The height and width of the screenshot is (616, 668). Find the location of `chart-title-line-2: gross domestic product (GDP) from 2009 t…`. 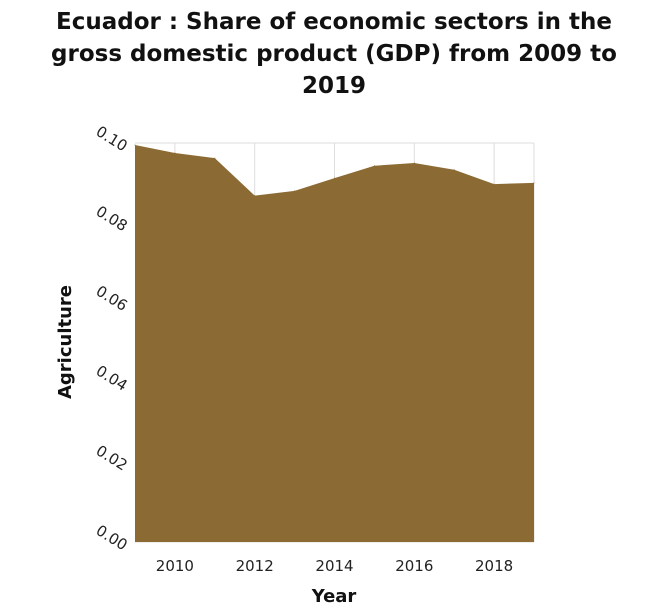

chart-title-line-2: gross domestic product (GDP) from 2009 t… is located at coordinates (334, 54).